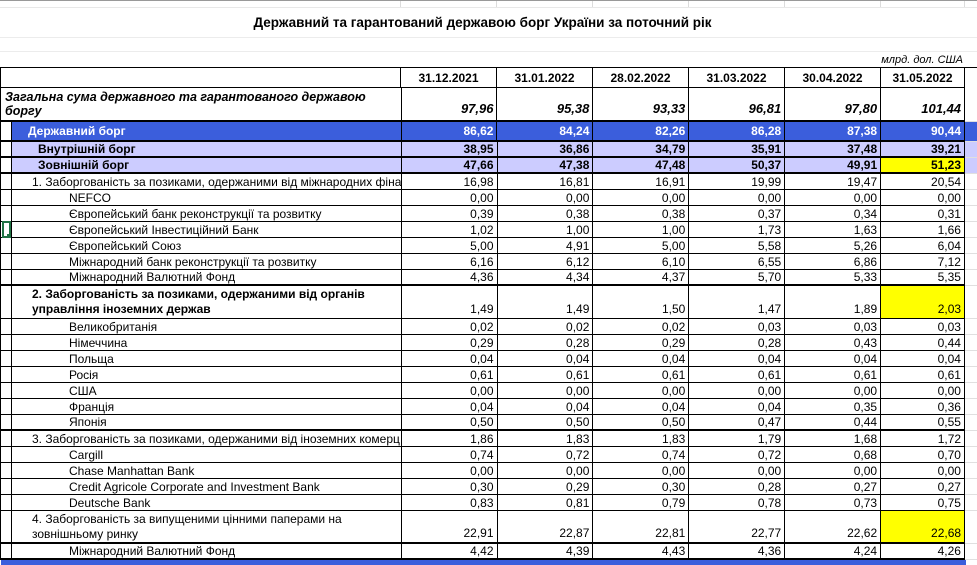 This screenshot has height=565, width=977. What do you see at coordinates (640, 246) in the screenshot?
I see `value-cell: 5,00` at bounding box center [640, 246].